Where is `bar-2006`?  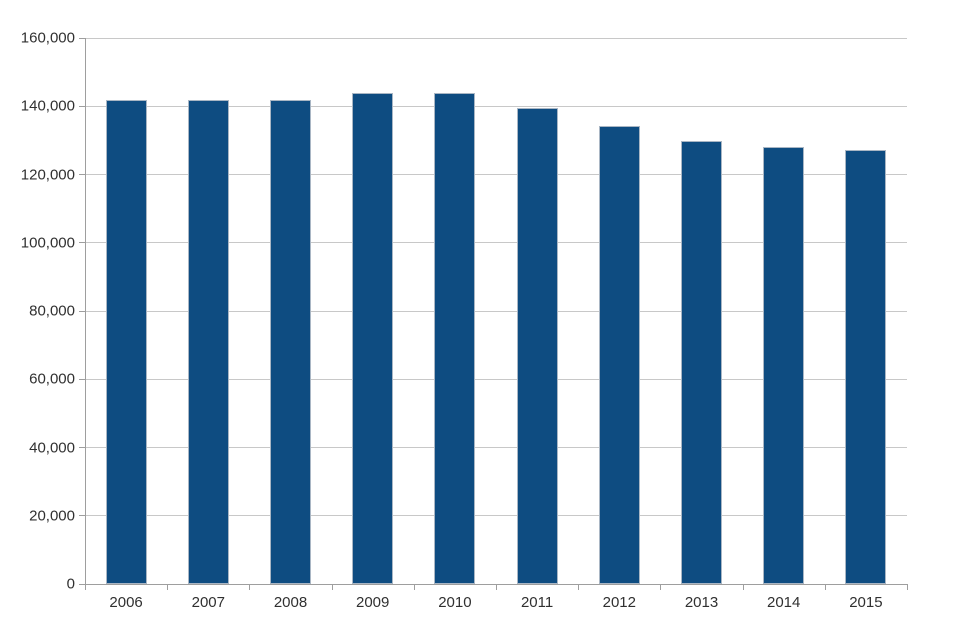
bar-2006 is located at coordinates (126, 342).